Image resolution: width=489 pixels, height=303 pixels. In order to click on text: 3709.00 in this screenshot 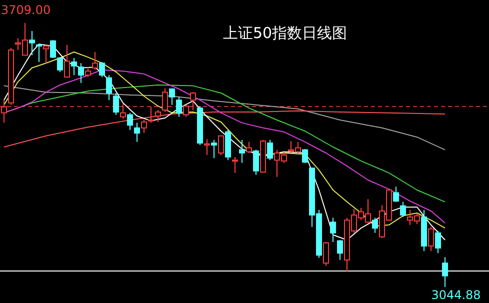, I will do `click(26, 10)`.